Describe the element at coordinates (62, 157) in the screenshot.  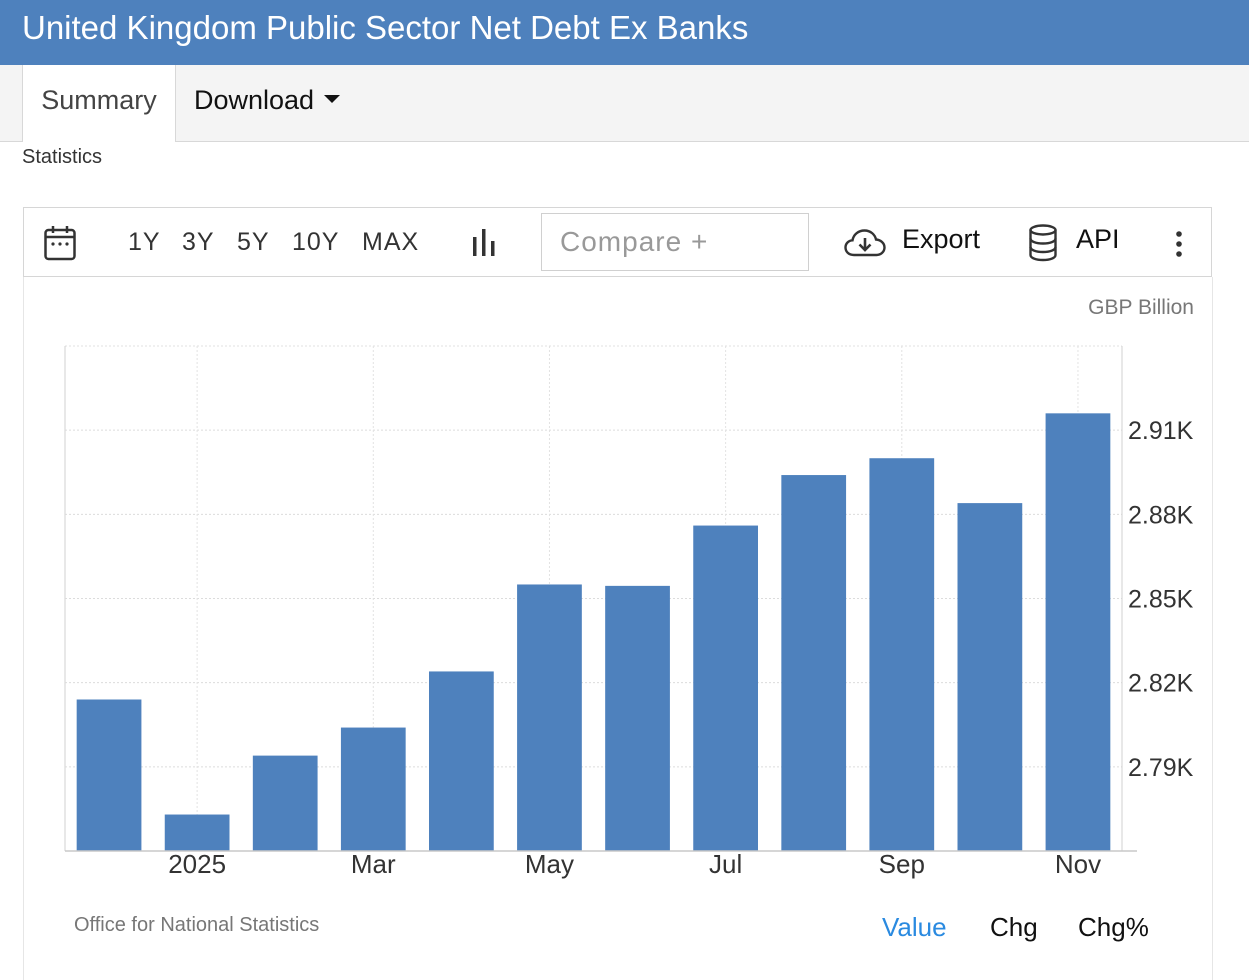
I see `section-label: Statistics` at that location.